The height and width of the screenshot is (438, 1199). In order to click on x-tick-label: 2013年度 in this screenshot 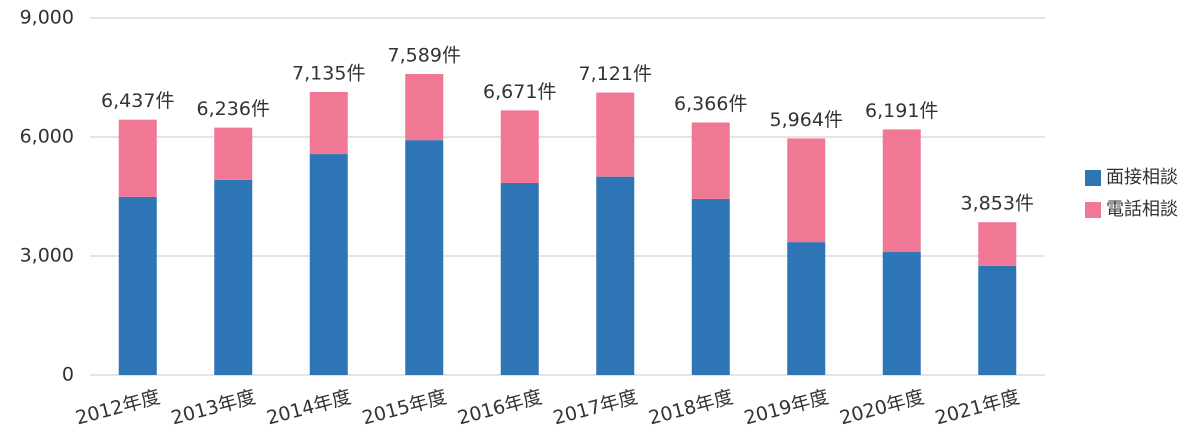, I will do `click(213, 408)`.